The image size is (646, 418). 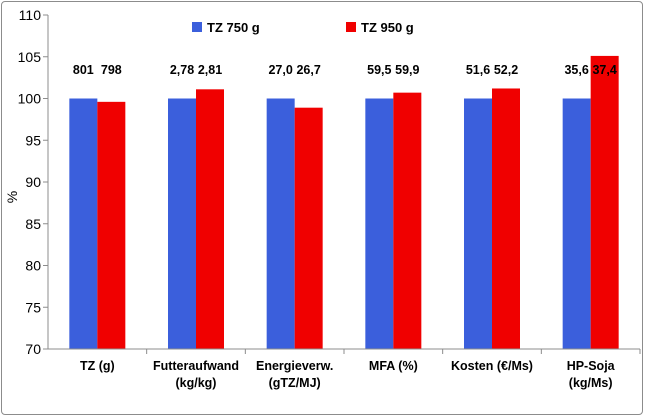 What do you see at coordinates (379, 70) in the screenshot?
I see `data-label: 59,5` at bounding box center [379, 70].